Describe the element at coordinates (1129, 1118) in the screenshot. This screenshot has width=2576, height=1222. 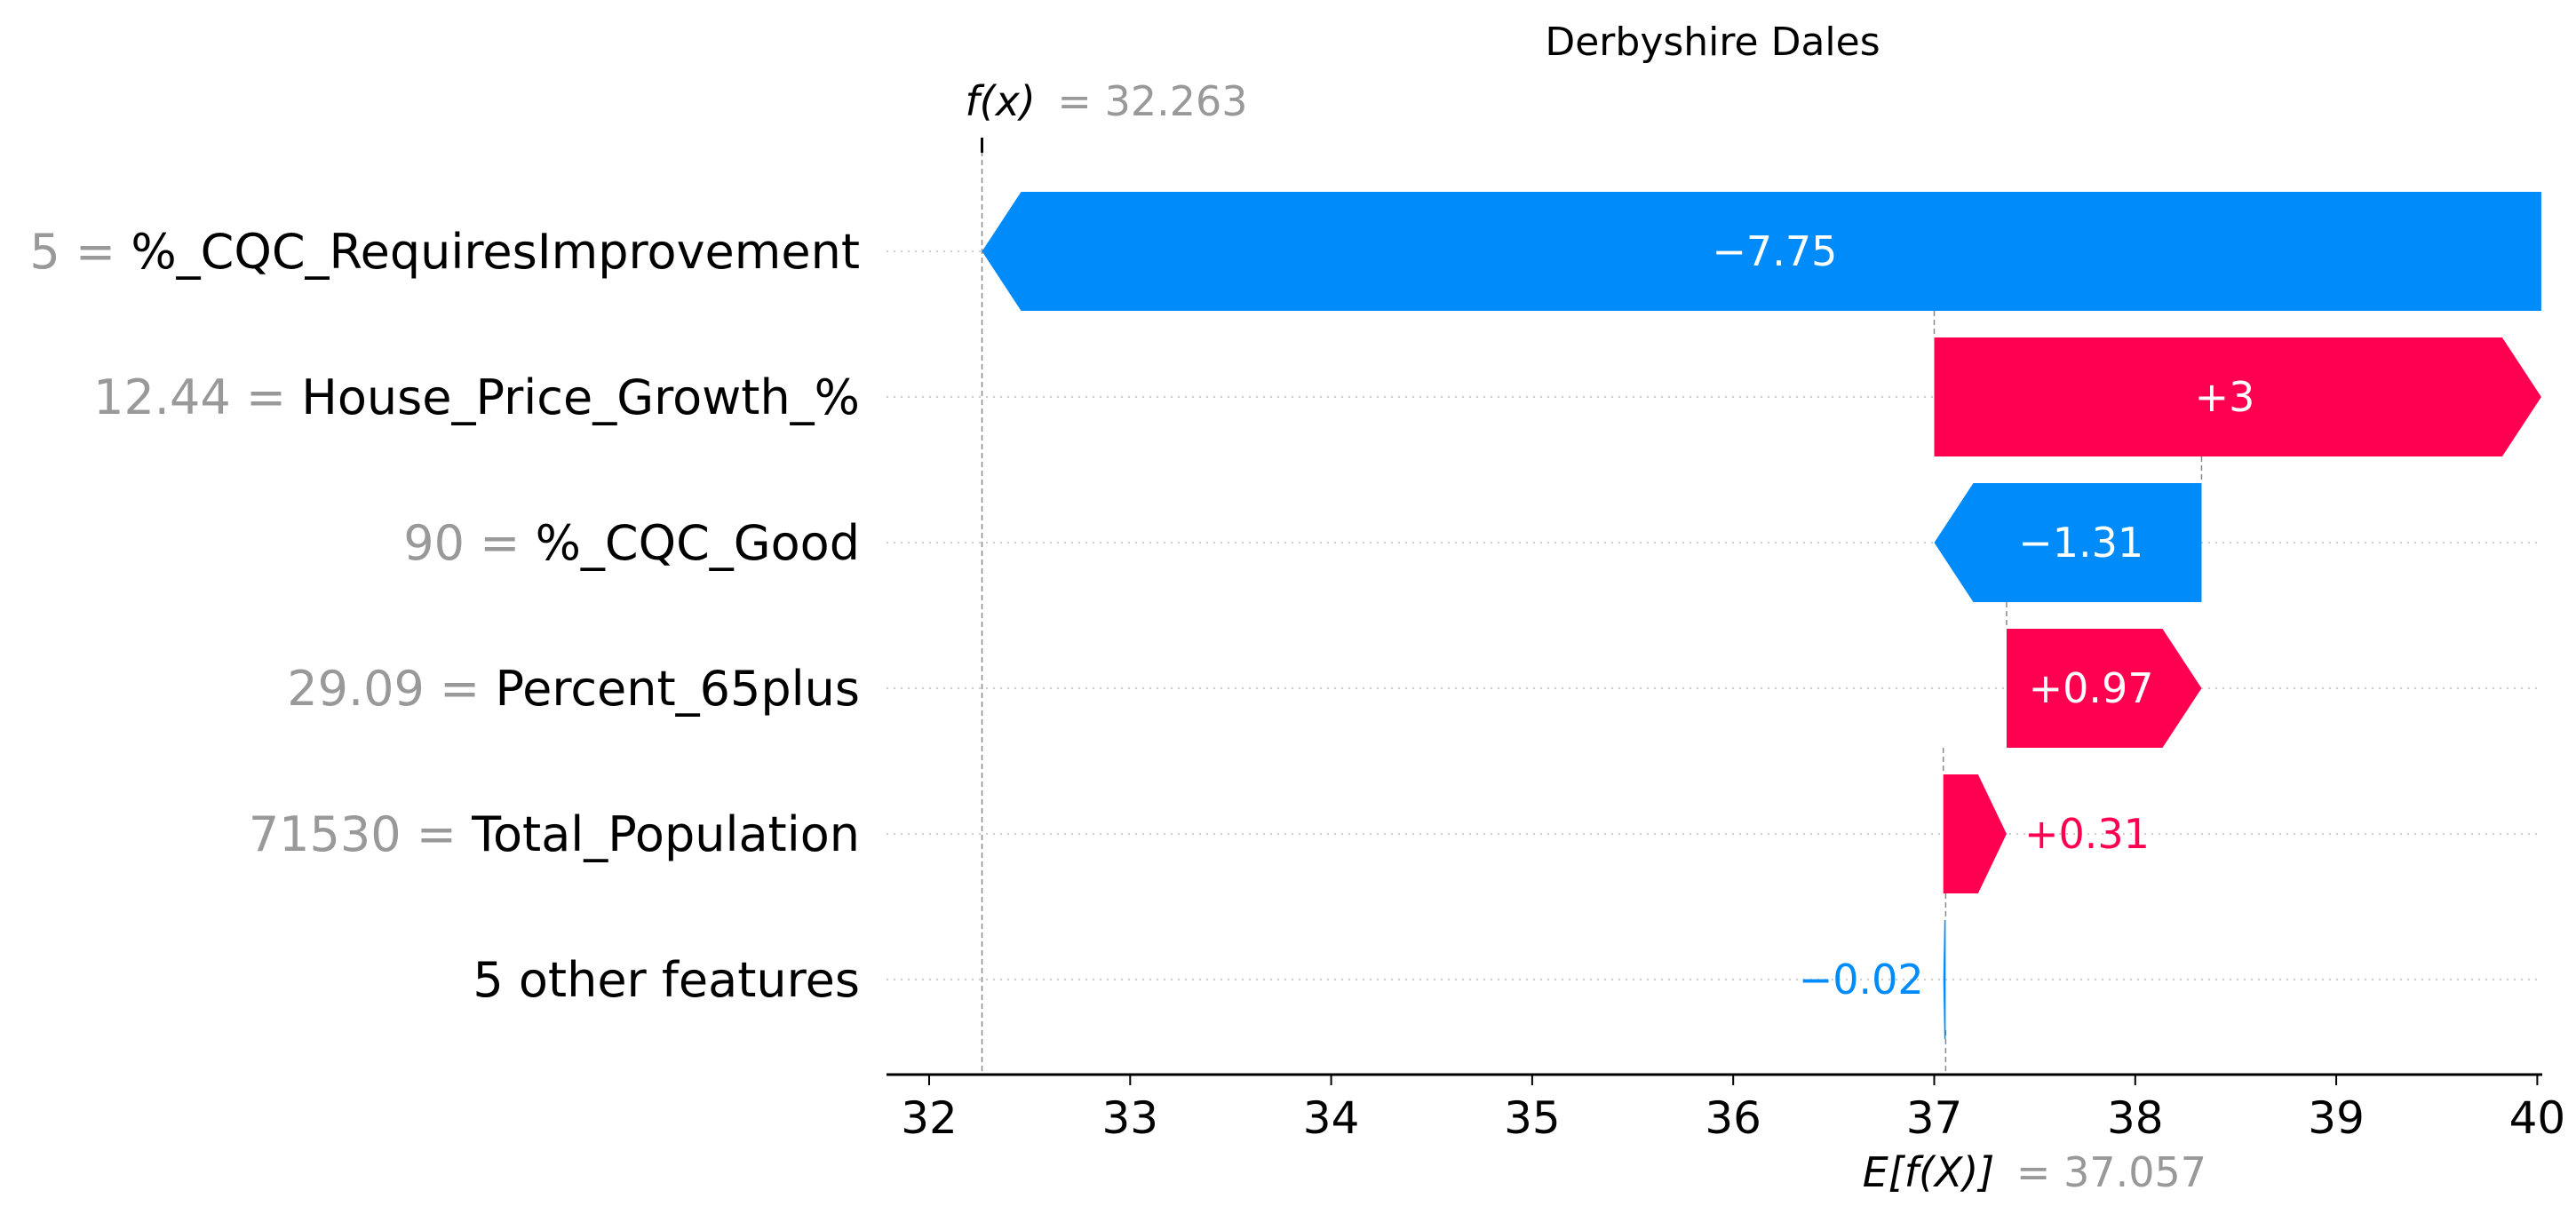
I see `x-tick-label: 33` at that location.